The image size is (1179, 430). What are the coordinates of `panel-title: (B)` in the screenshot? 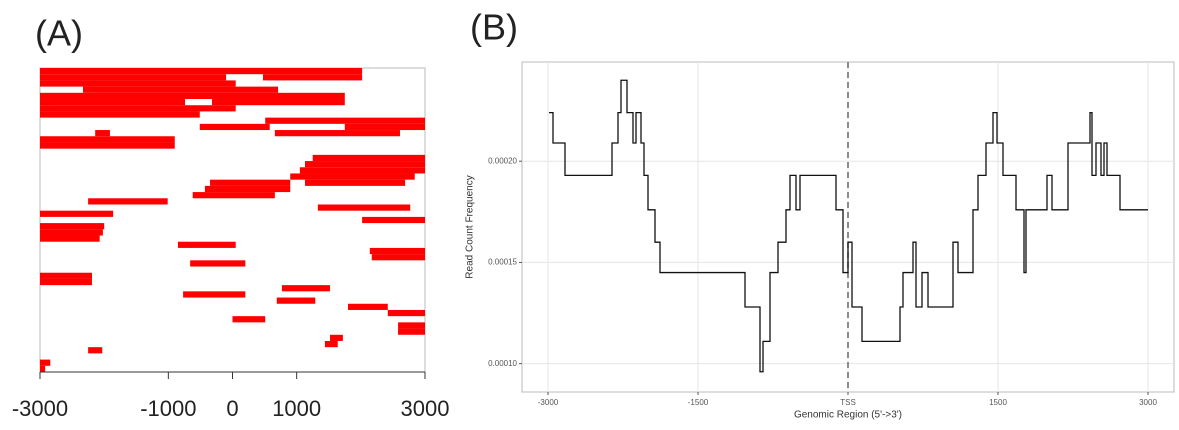 It's located at (494, 27).